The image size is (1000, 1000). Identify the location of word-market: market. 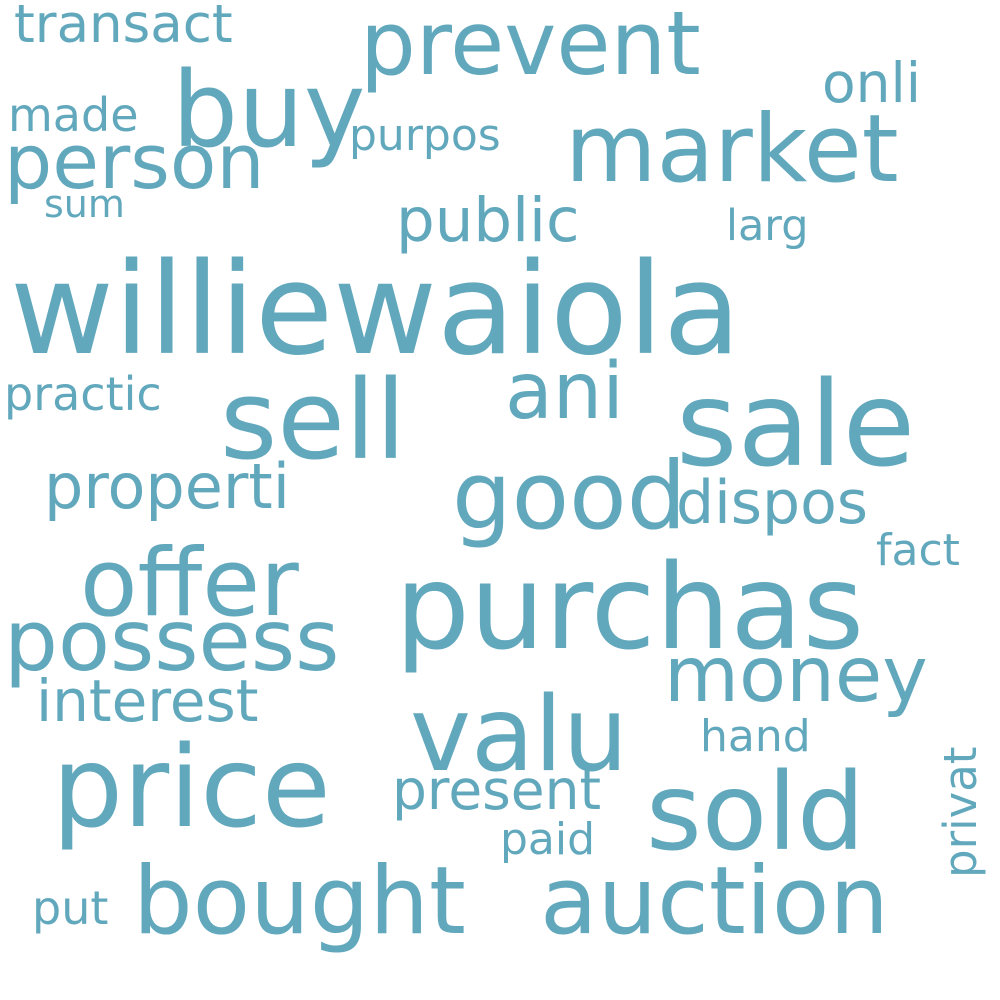
(732, 149).